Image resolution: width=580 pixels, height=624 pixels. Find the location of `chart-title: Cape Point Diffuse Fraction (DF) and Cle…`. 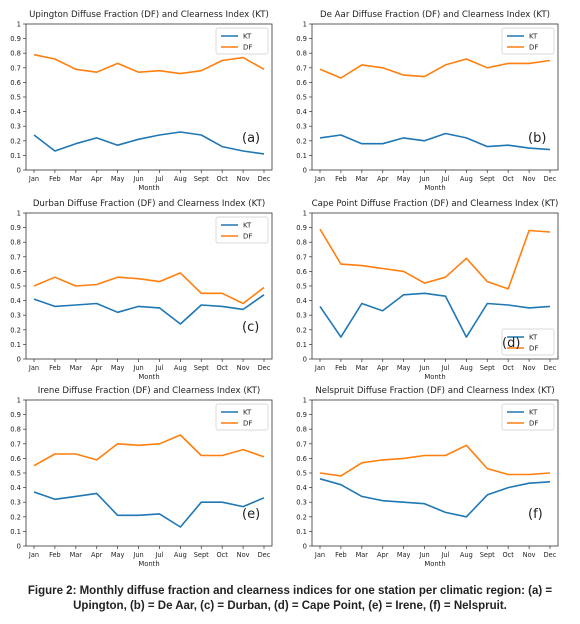

chart-title: Cape Point Diffuse Fraction (DF) and Cle… is located at coordinates (435, 204).